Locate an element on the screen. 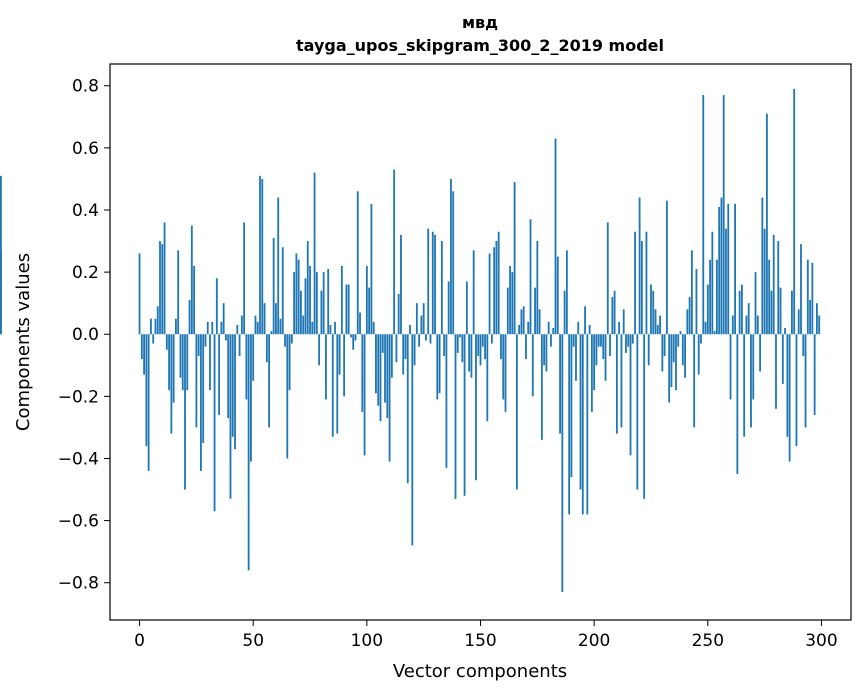 This screenshot has width=867, height=696. y-tick-label: −0.8 is located at coordinates (78, 584).